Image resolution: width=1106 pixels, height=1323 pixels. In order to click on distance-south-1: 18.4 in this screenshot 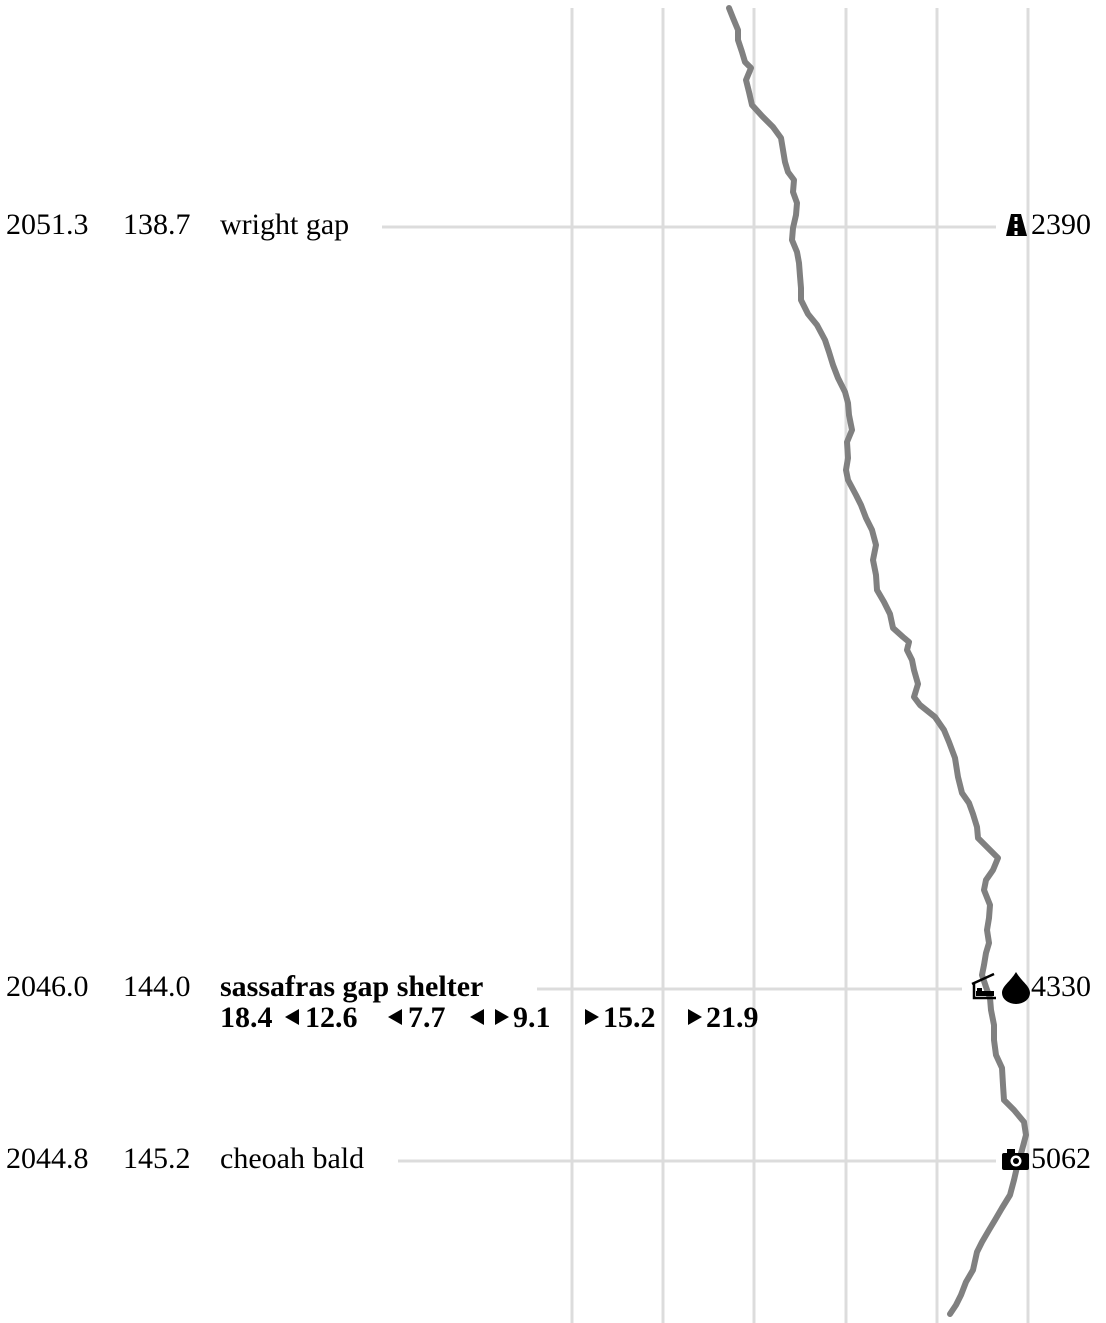, I will do `click(246, 1017)`.